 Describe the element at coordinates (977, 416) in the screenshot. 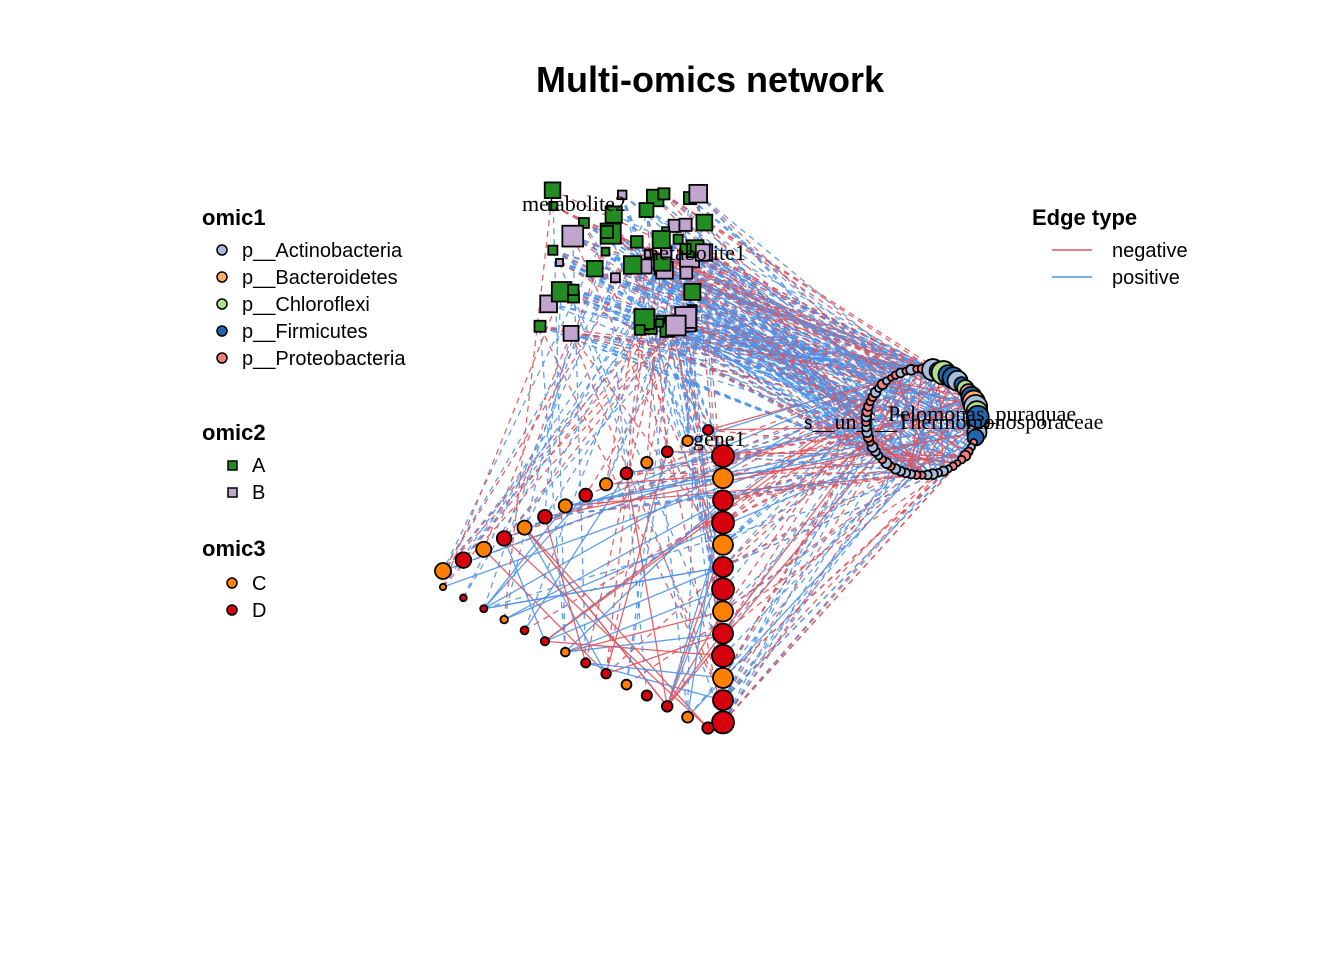

I see `ring-node` at that location.